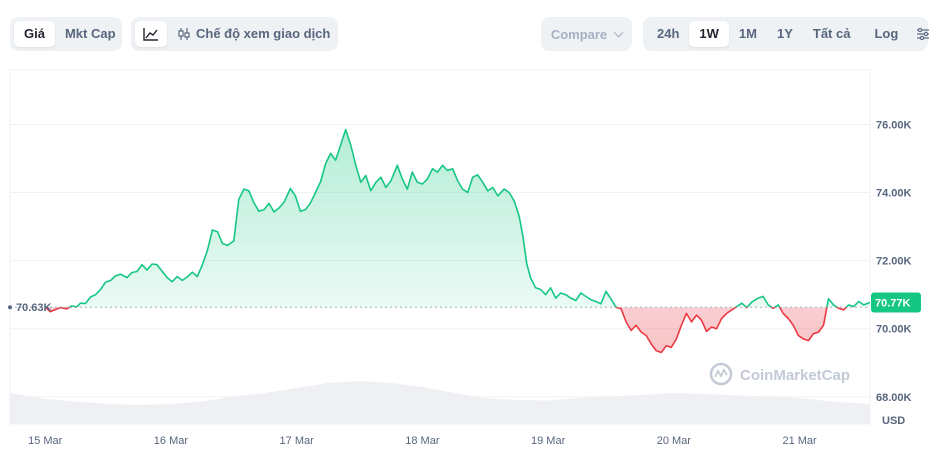  Describe the element at coordinates (34, 308) in the screenshot. I see `baseline-label: 70.63K` at that location.